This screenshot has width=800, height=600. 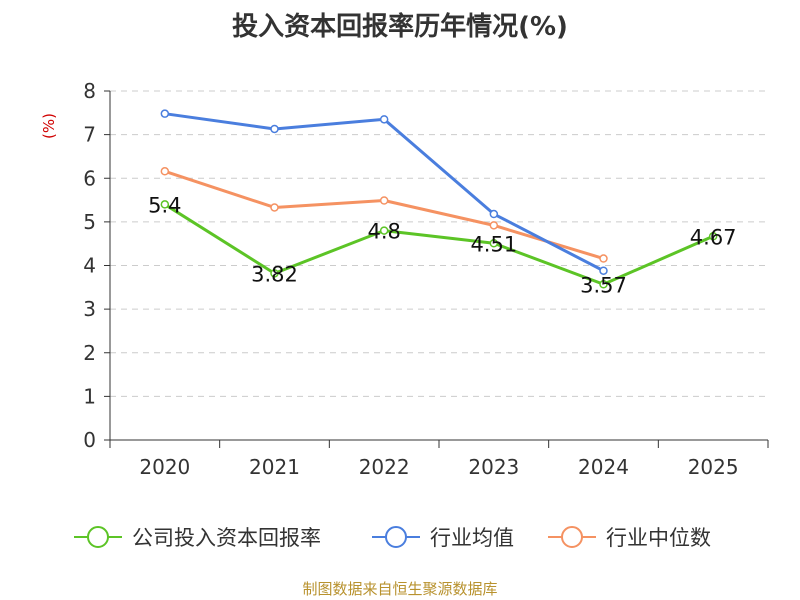 What do you see at coordinates (713, 467) in the screenshot?
I see `x-tick-label: 2025` at bounding box center [713, 467].